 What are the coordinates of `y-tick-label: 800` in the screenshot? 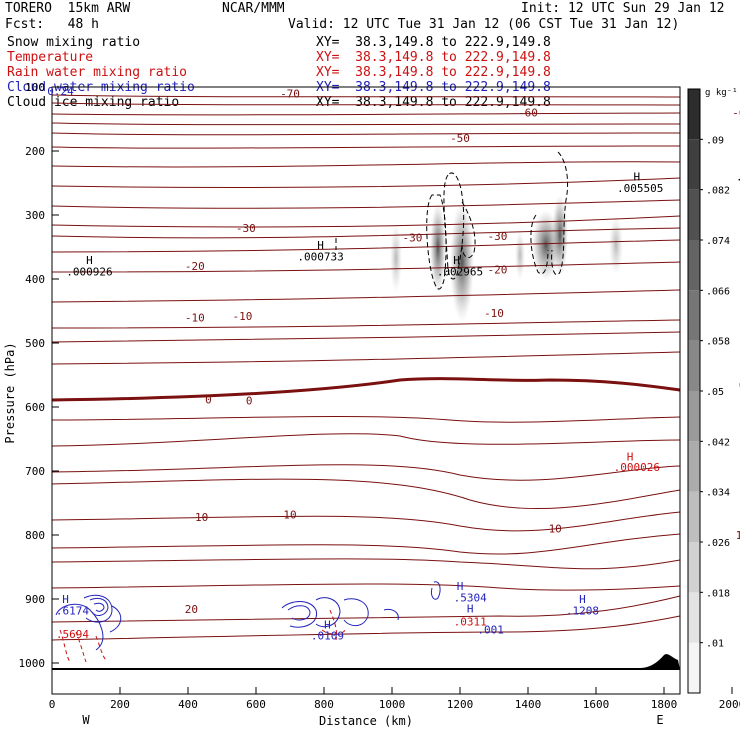 It's located at (35, 535).